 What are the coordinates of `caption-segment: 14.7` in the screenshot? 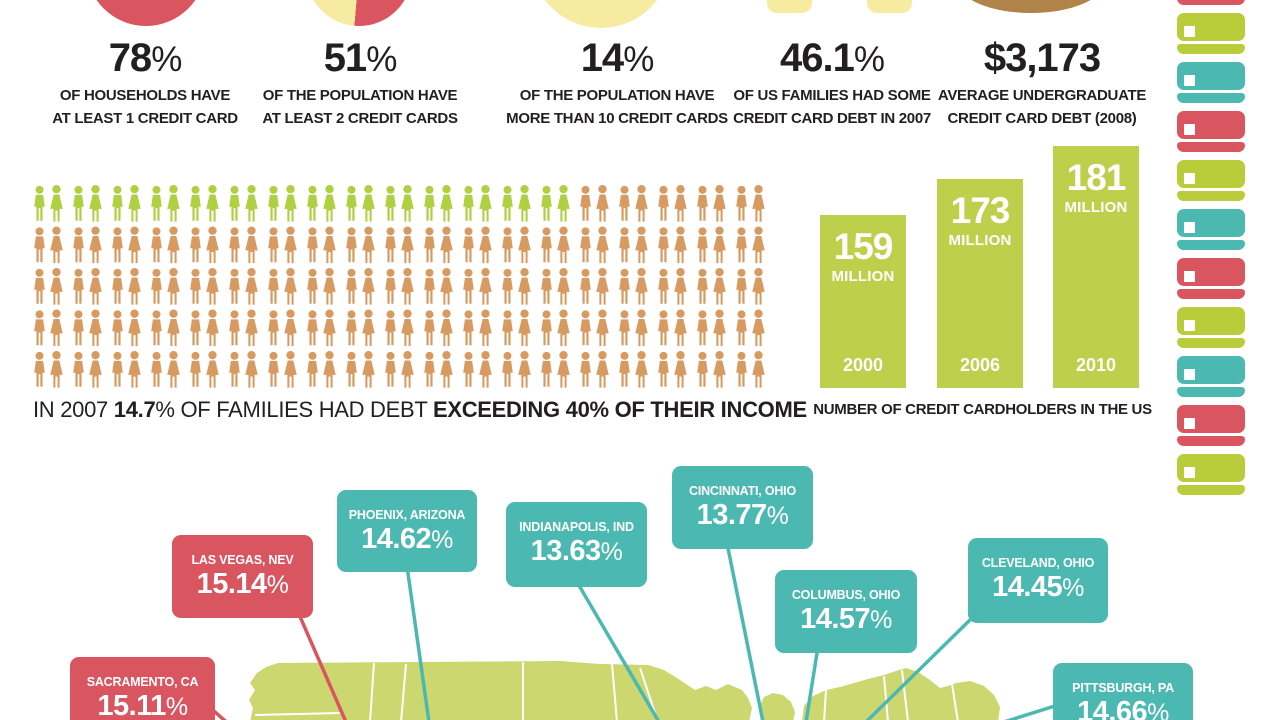 It's located at (134, 409).